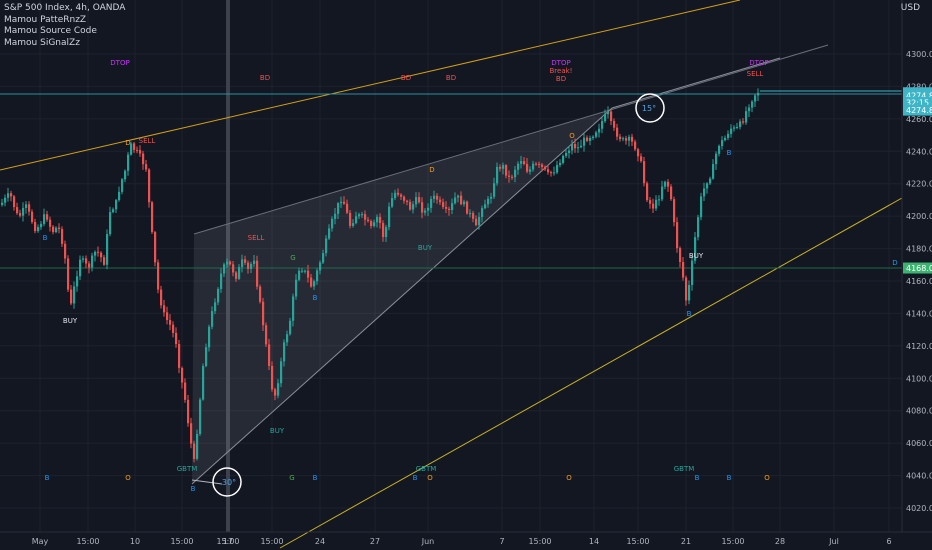  I want to click on indicator-patternz: Mamou PatteRnzZ, so click(45, 19).